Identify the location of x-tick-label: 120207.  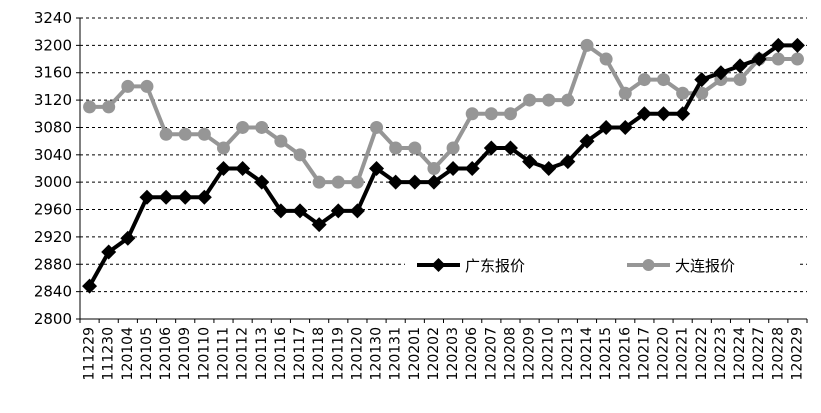
(491, 353).